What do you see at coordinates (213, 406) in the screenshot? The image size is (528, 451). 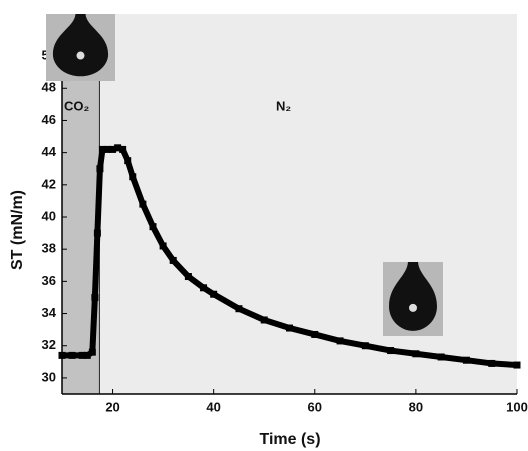 I see `x-tick-label: 40` at bounding box center [213, 406].